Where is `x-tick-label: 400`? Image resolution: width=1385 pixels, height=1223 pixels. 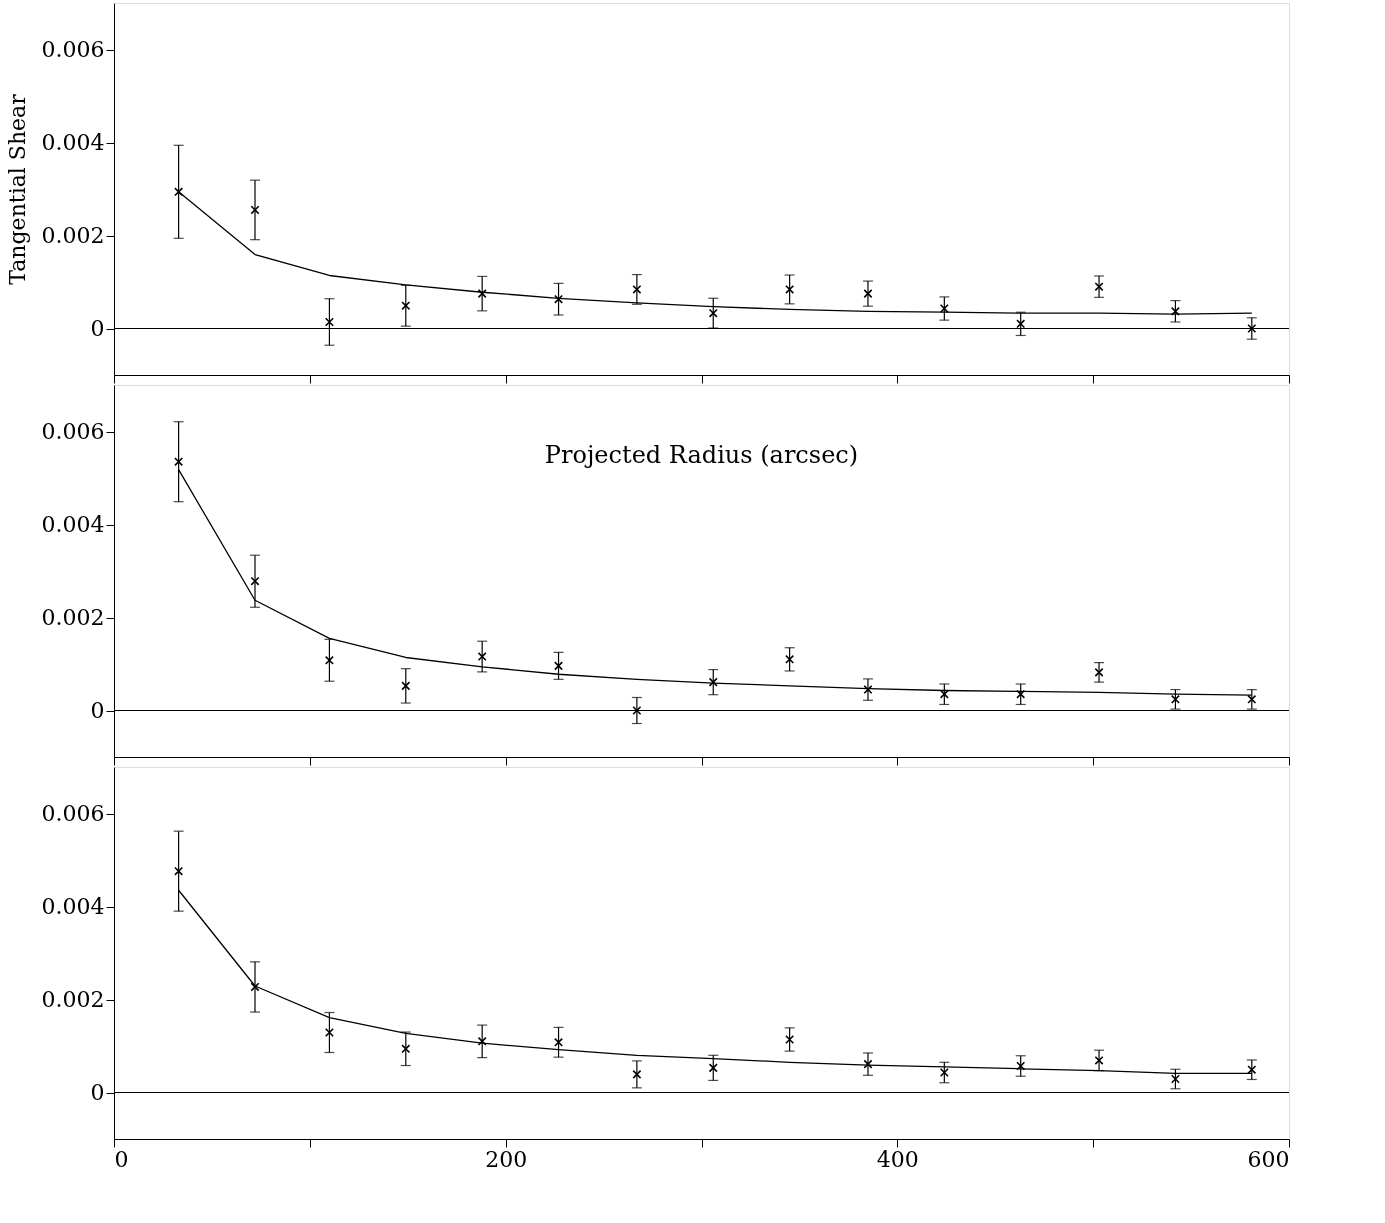
x-tick-label: 400 is located at coordinates (897, 1159).